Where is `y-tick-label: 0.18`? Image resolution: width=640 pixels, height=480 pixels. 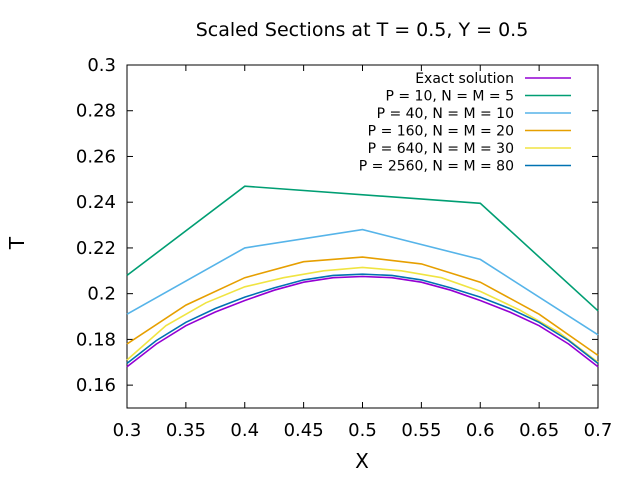 y-tick-label: 0.18 is located at coordinates (96, 339).